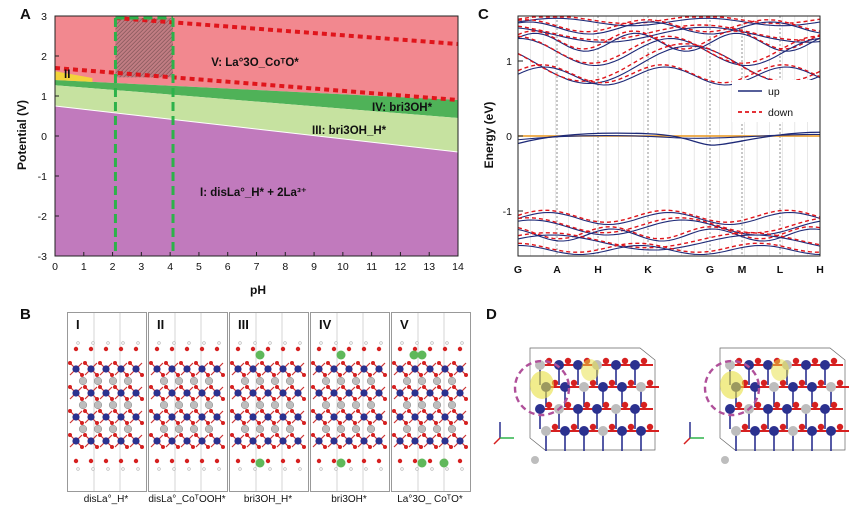  Describe the element at coordinates (404, 324) in the screenshot. I see `structure-roman-v: V` at that location.